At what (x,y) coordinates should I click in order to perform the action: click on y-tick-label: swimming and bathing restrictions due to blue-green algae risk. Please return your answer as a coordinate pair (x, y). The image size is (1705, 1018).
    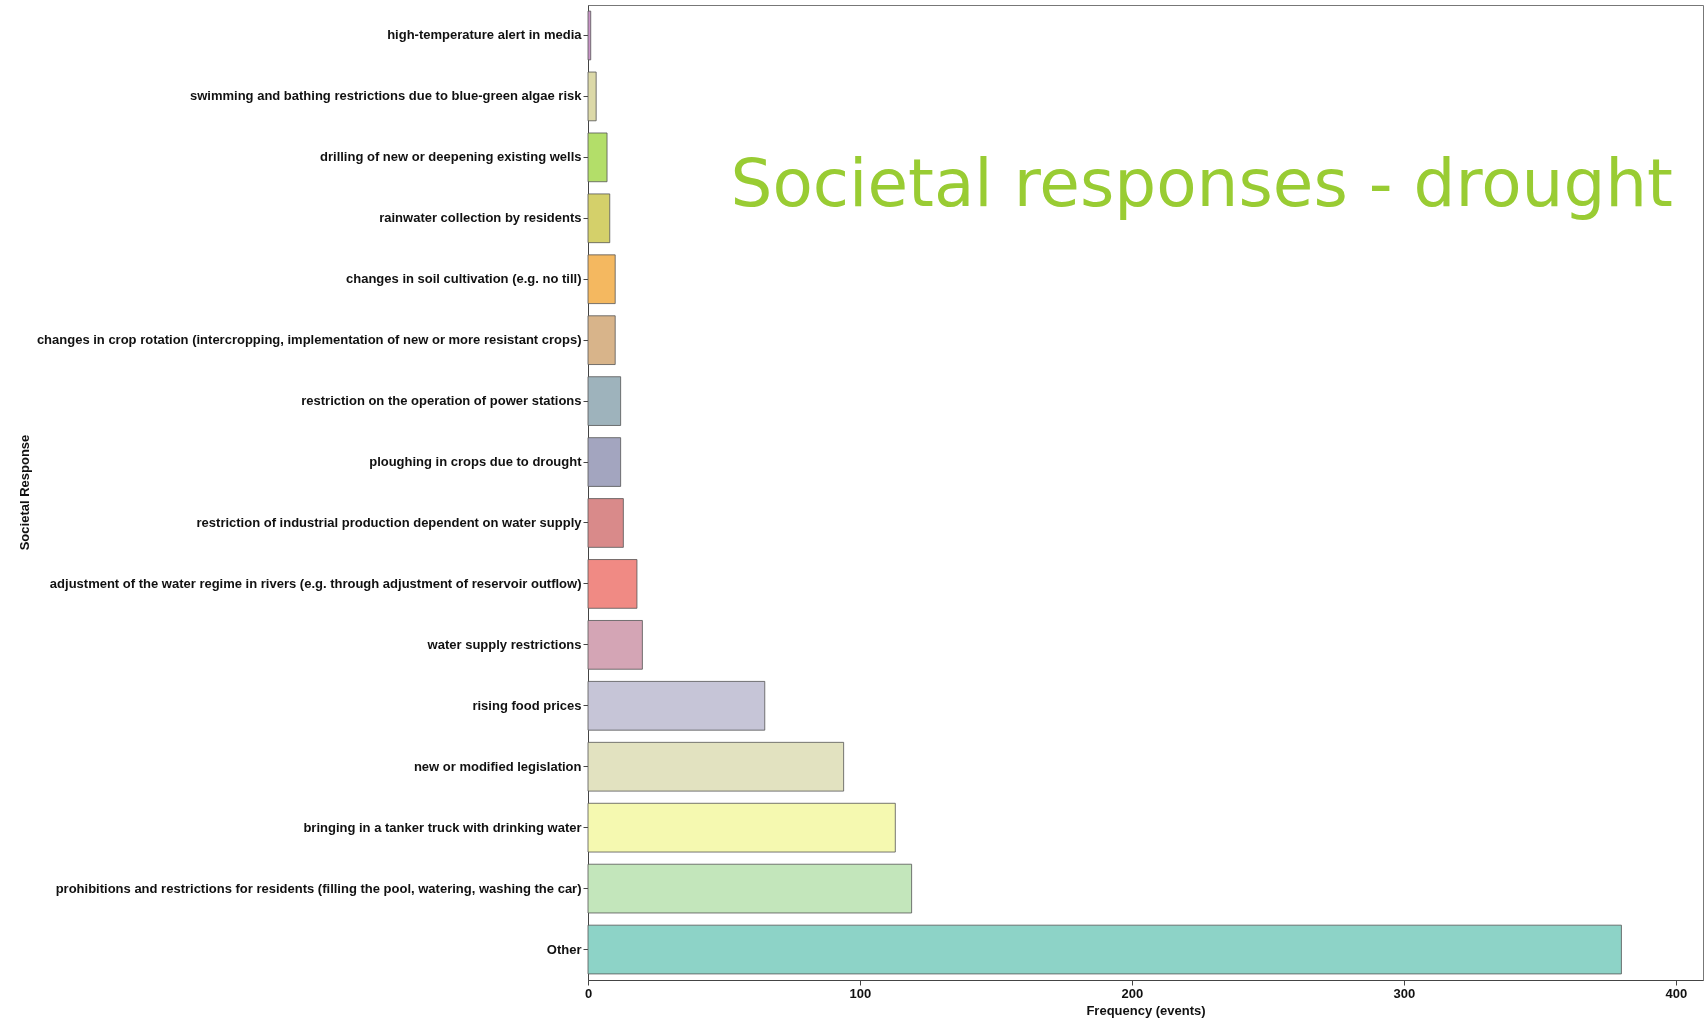
    Looking at the image, I should click on (386, 96).